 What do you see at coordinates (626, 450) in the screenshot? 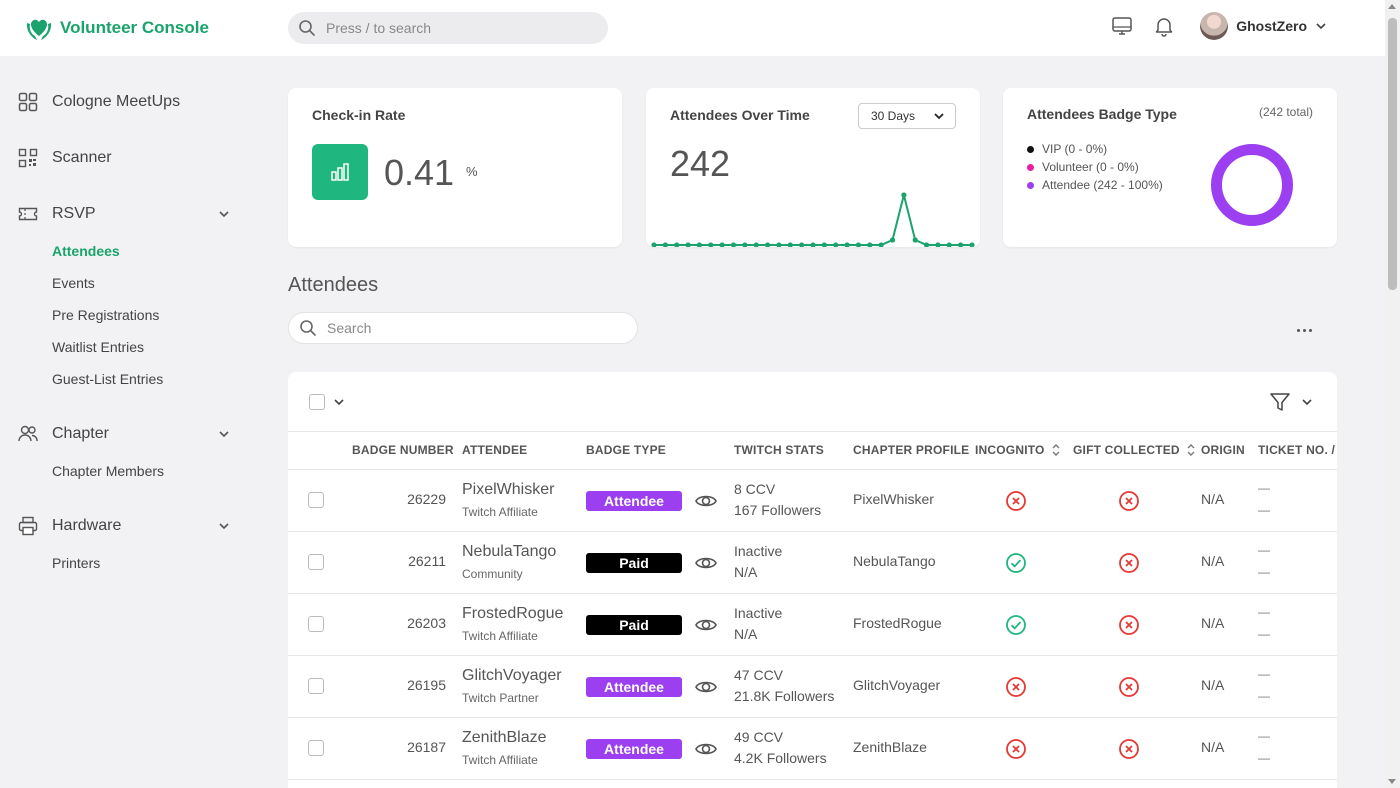
I see `column-header-badge-type: BADGE TYPE` at bounding box center [626, 450].